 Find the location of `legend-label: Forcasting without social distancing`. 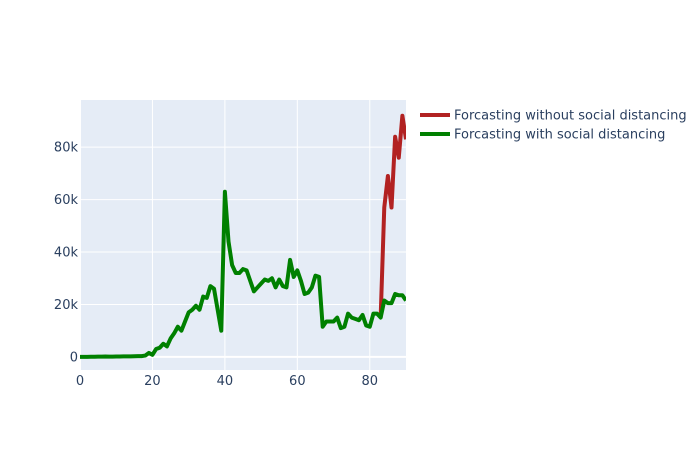

legend-label: Forcasting without social distancing is located at coordinates (570, 116).